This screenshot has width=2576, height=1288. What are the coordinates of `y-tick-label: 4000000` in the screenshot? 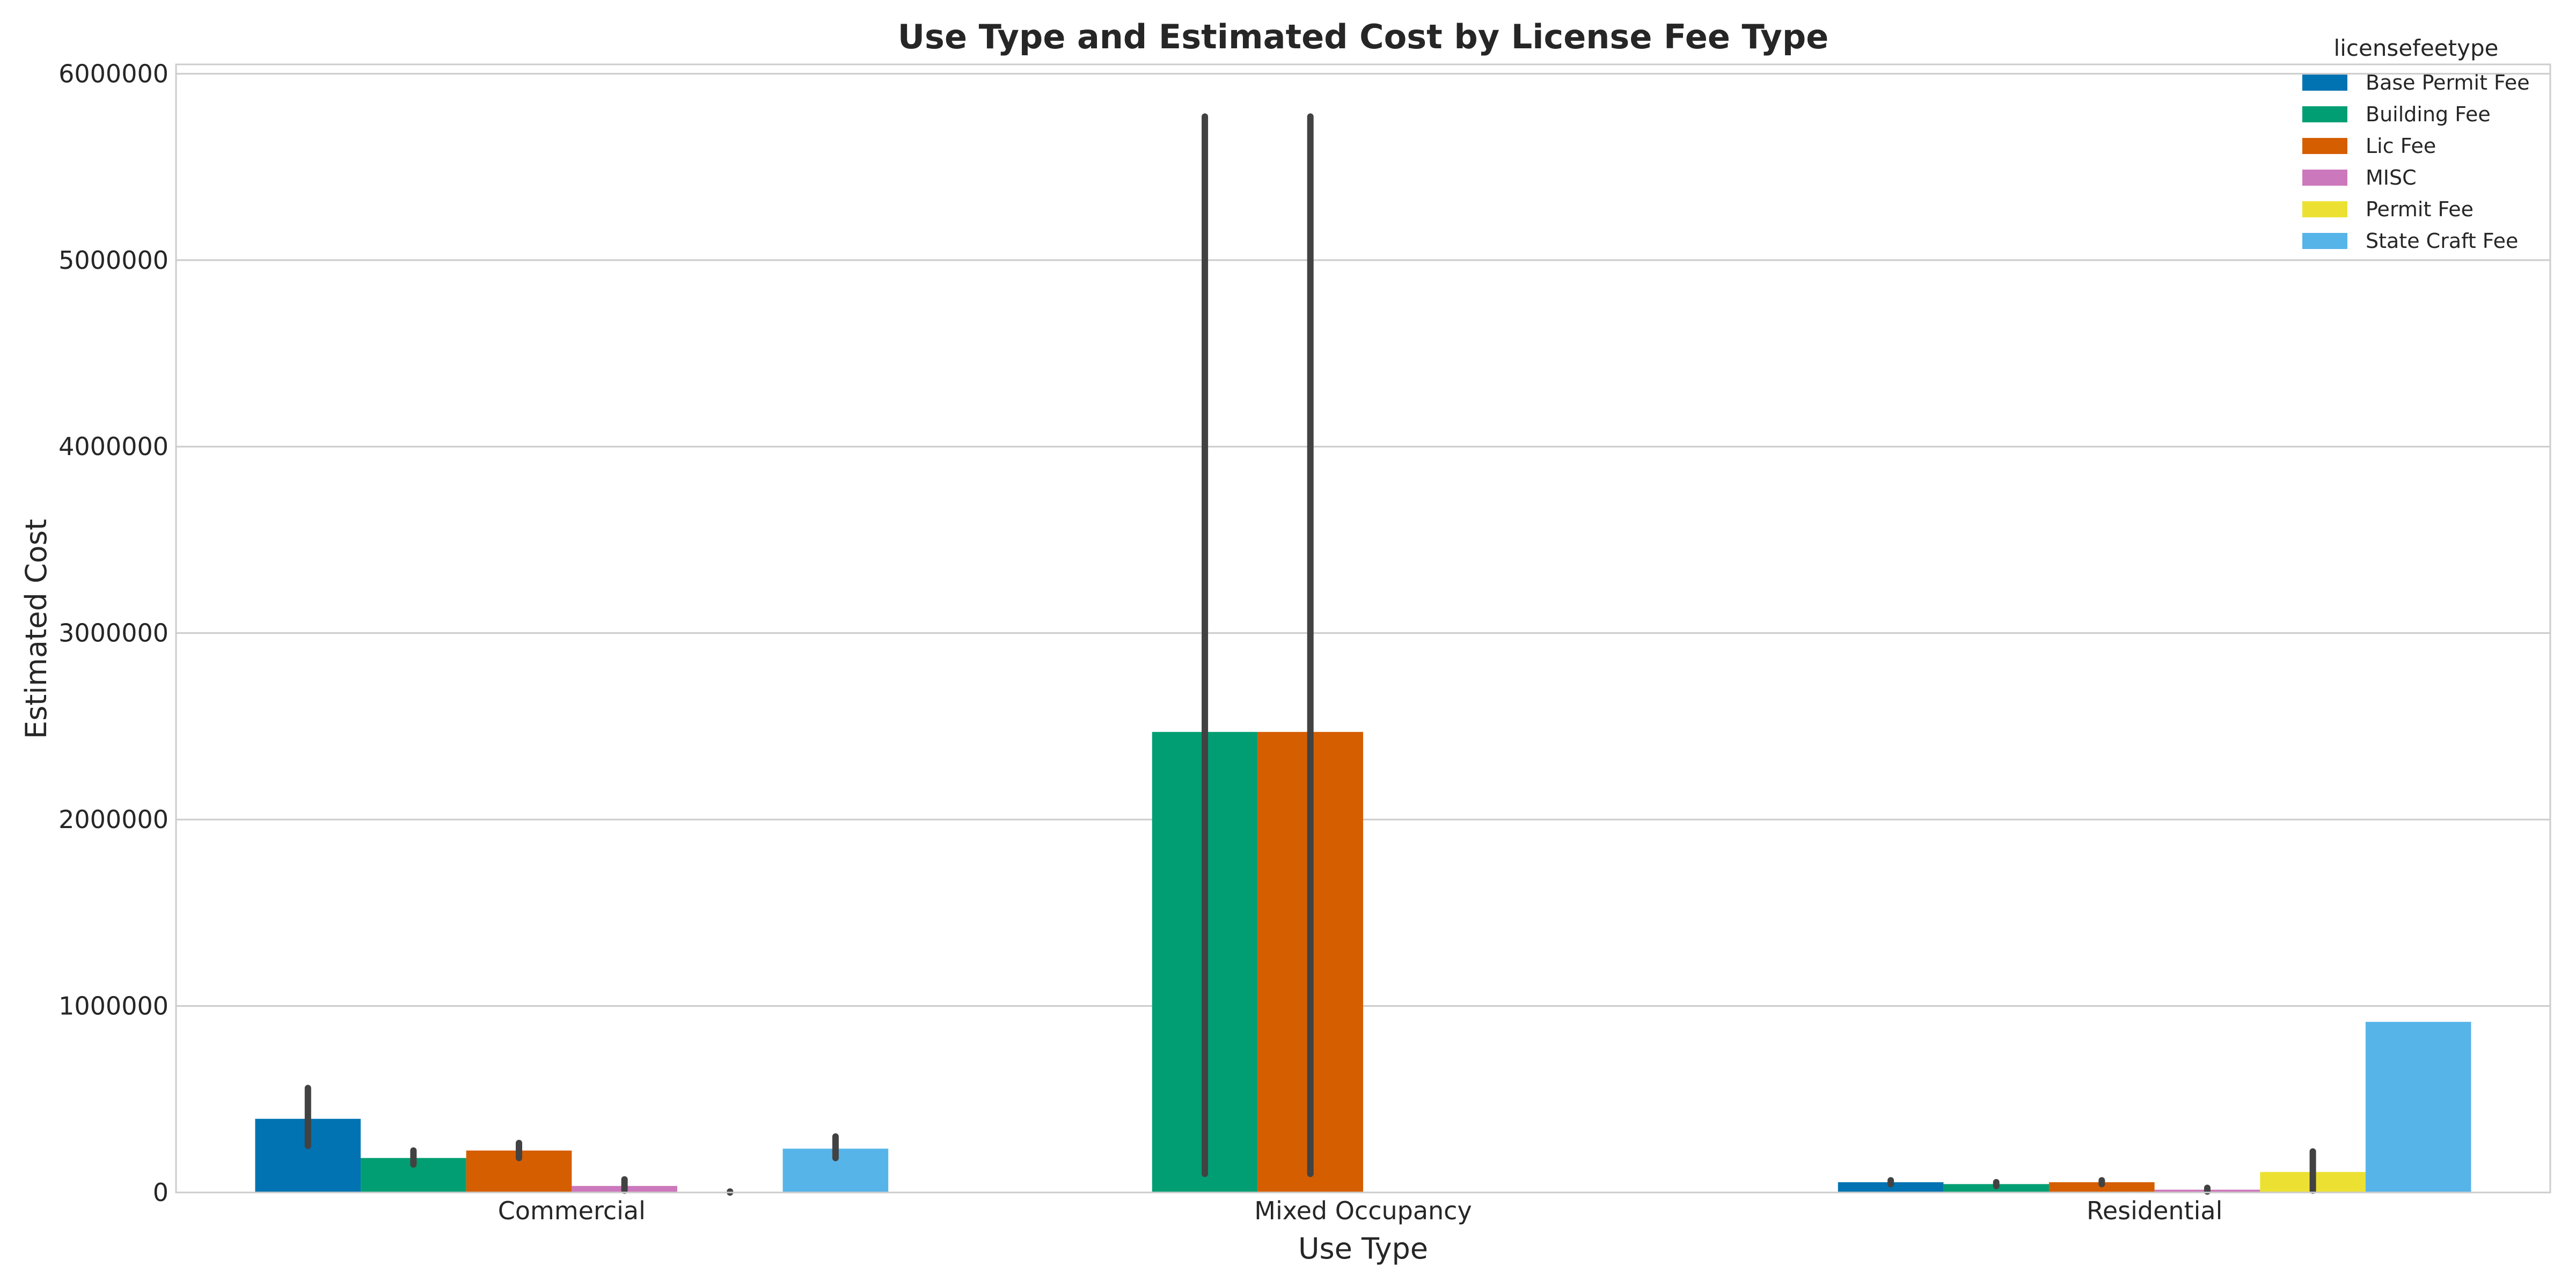 It's located at (113, 446).